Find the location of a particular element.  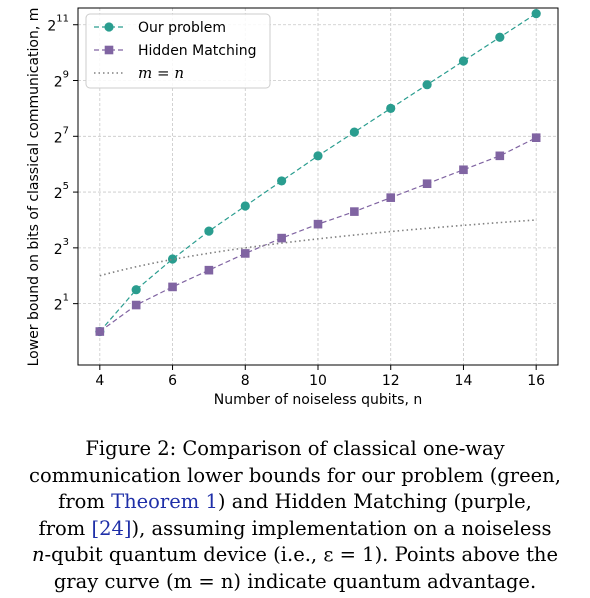

y-tick-label: 23 is located at coordinates (61, 247).